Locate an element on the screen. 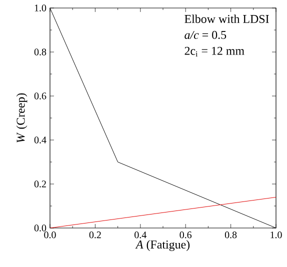 Image resolution: width=287 pixels, height=267 pixels. y-tick-label: 0.6 is located at coordinates (40, 96).